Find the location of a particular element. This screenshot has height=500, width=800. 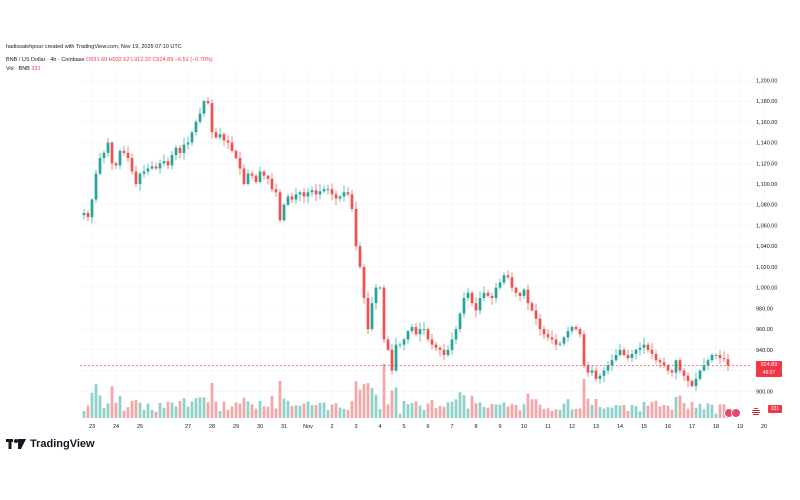

volume-tag: 331 is located at coordinates (775, 409).